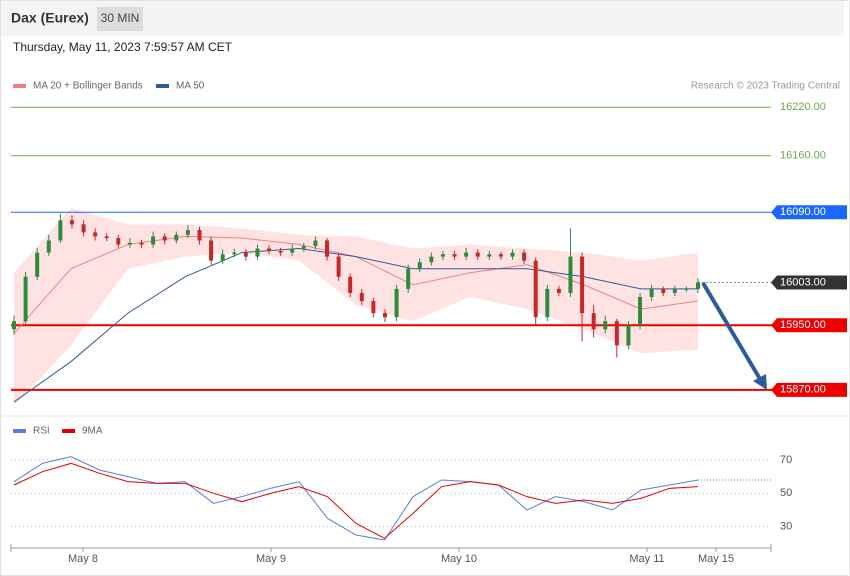 Image resolution: width=850 pixels, height=576 pixels. What do you see at coordinates (786, 493) in the screenshot?
I see `y-tick-label: 50` at bounding box center [786, 493].